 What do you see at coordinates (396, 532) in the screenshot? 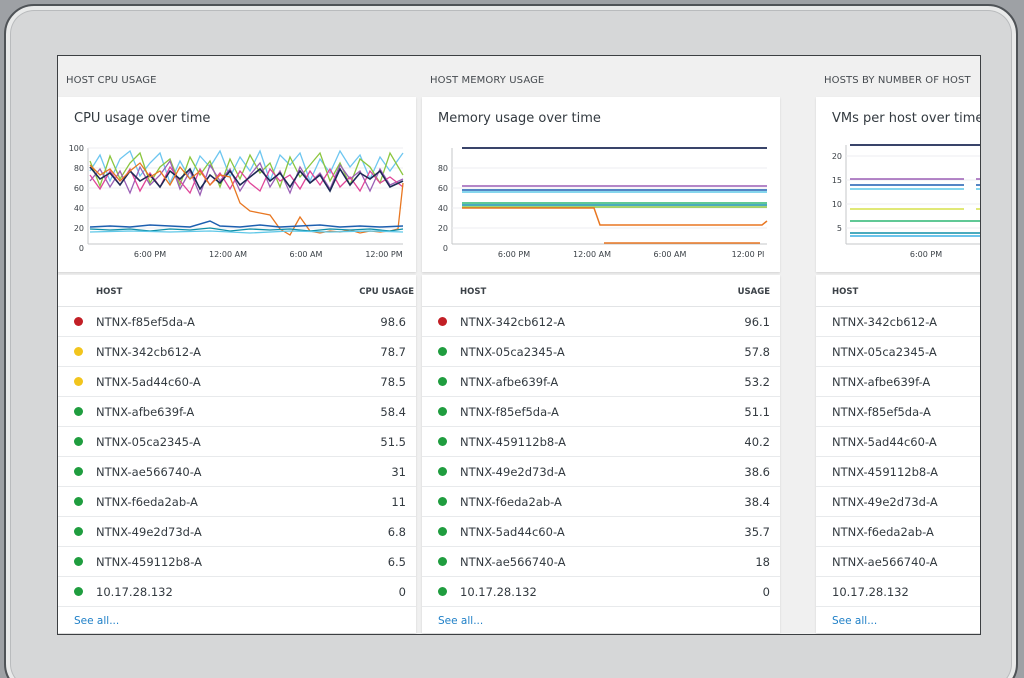
I see `usage-value: 6.8` at bounding box center [396, 532].